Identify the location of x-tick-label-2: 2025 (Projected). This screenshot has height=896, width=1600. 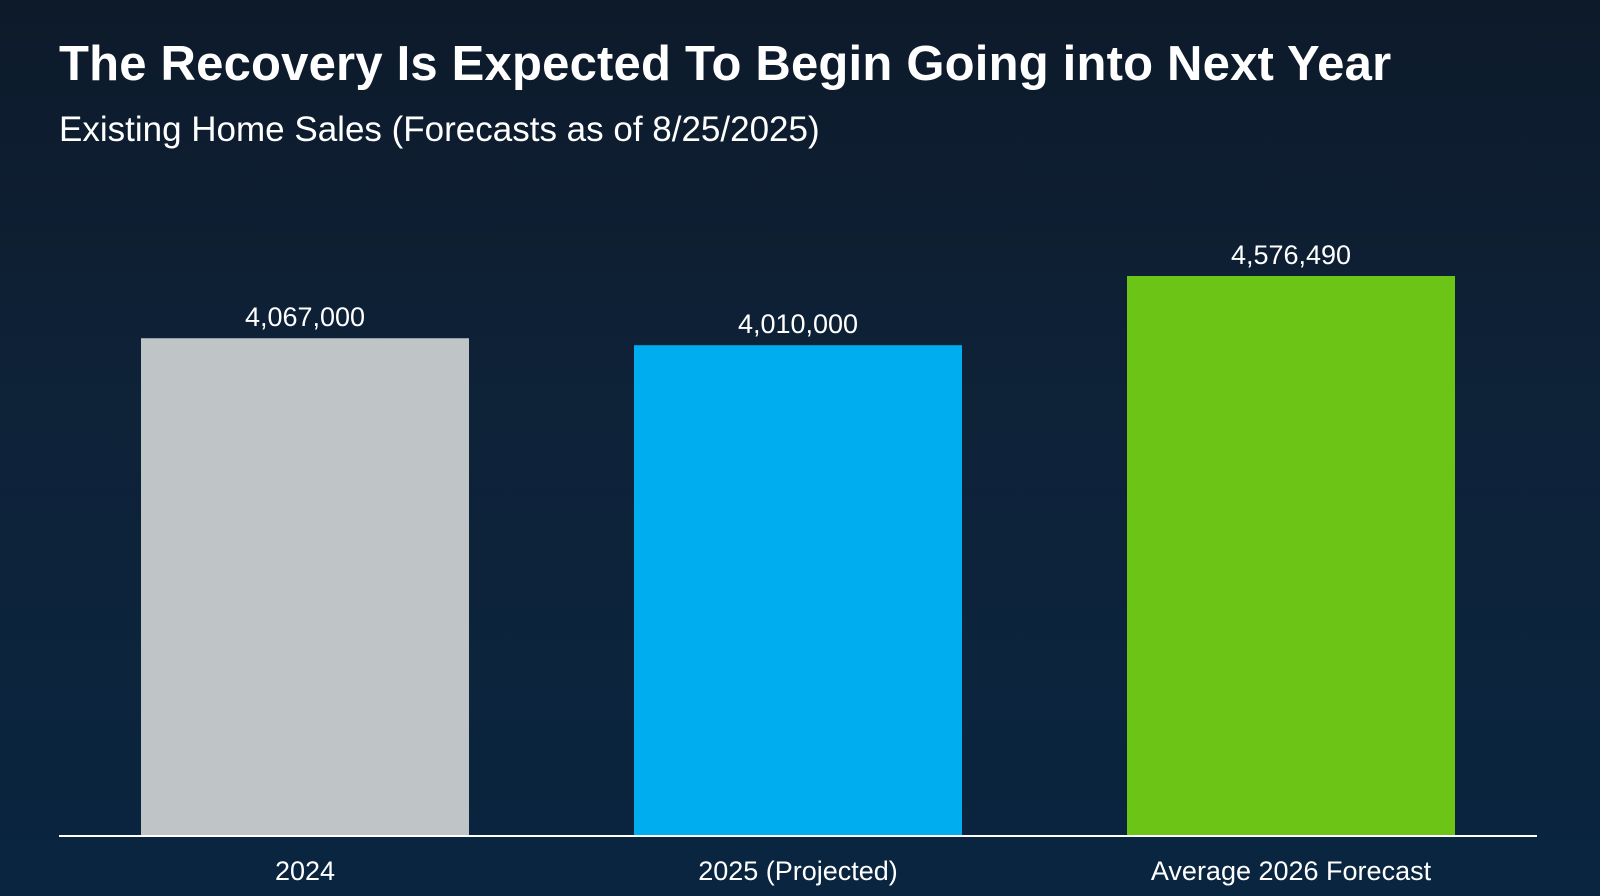
(798, 871).